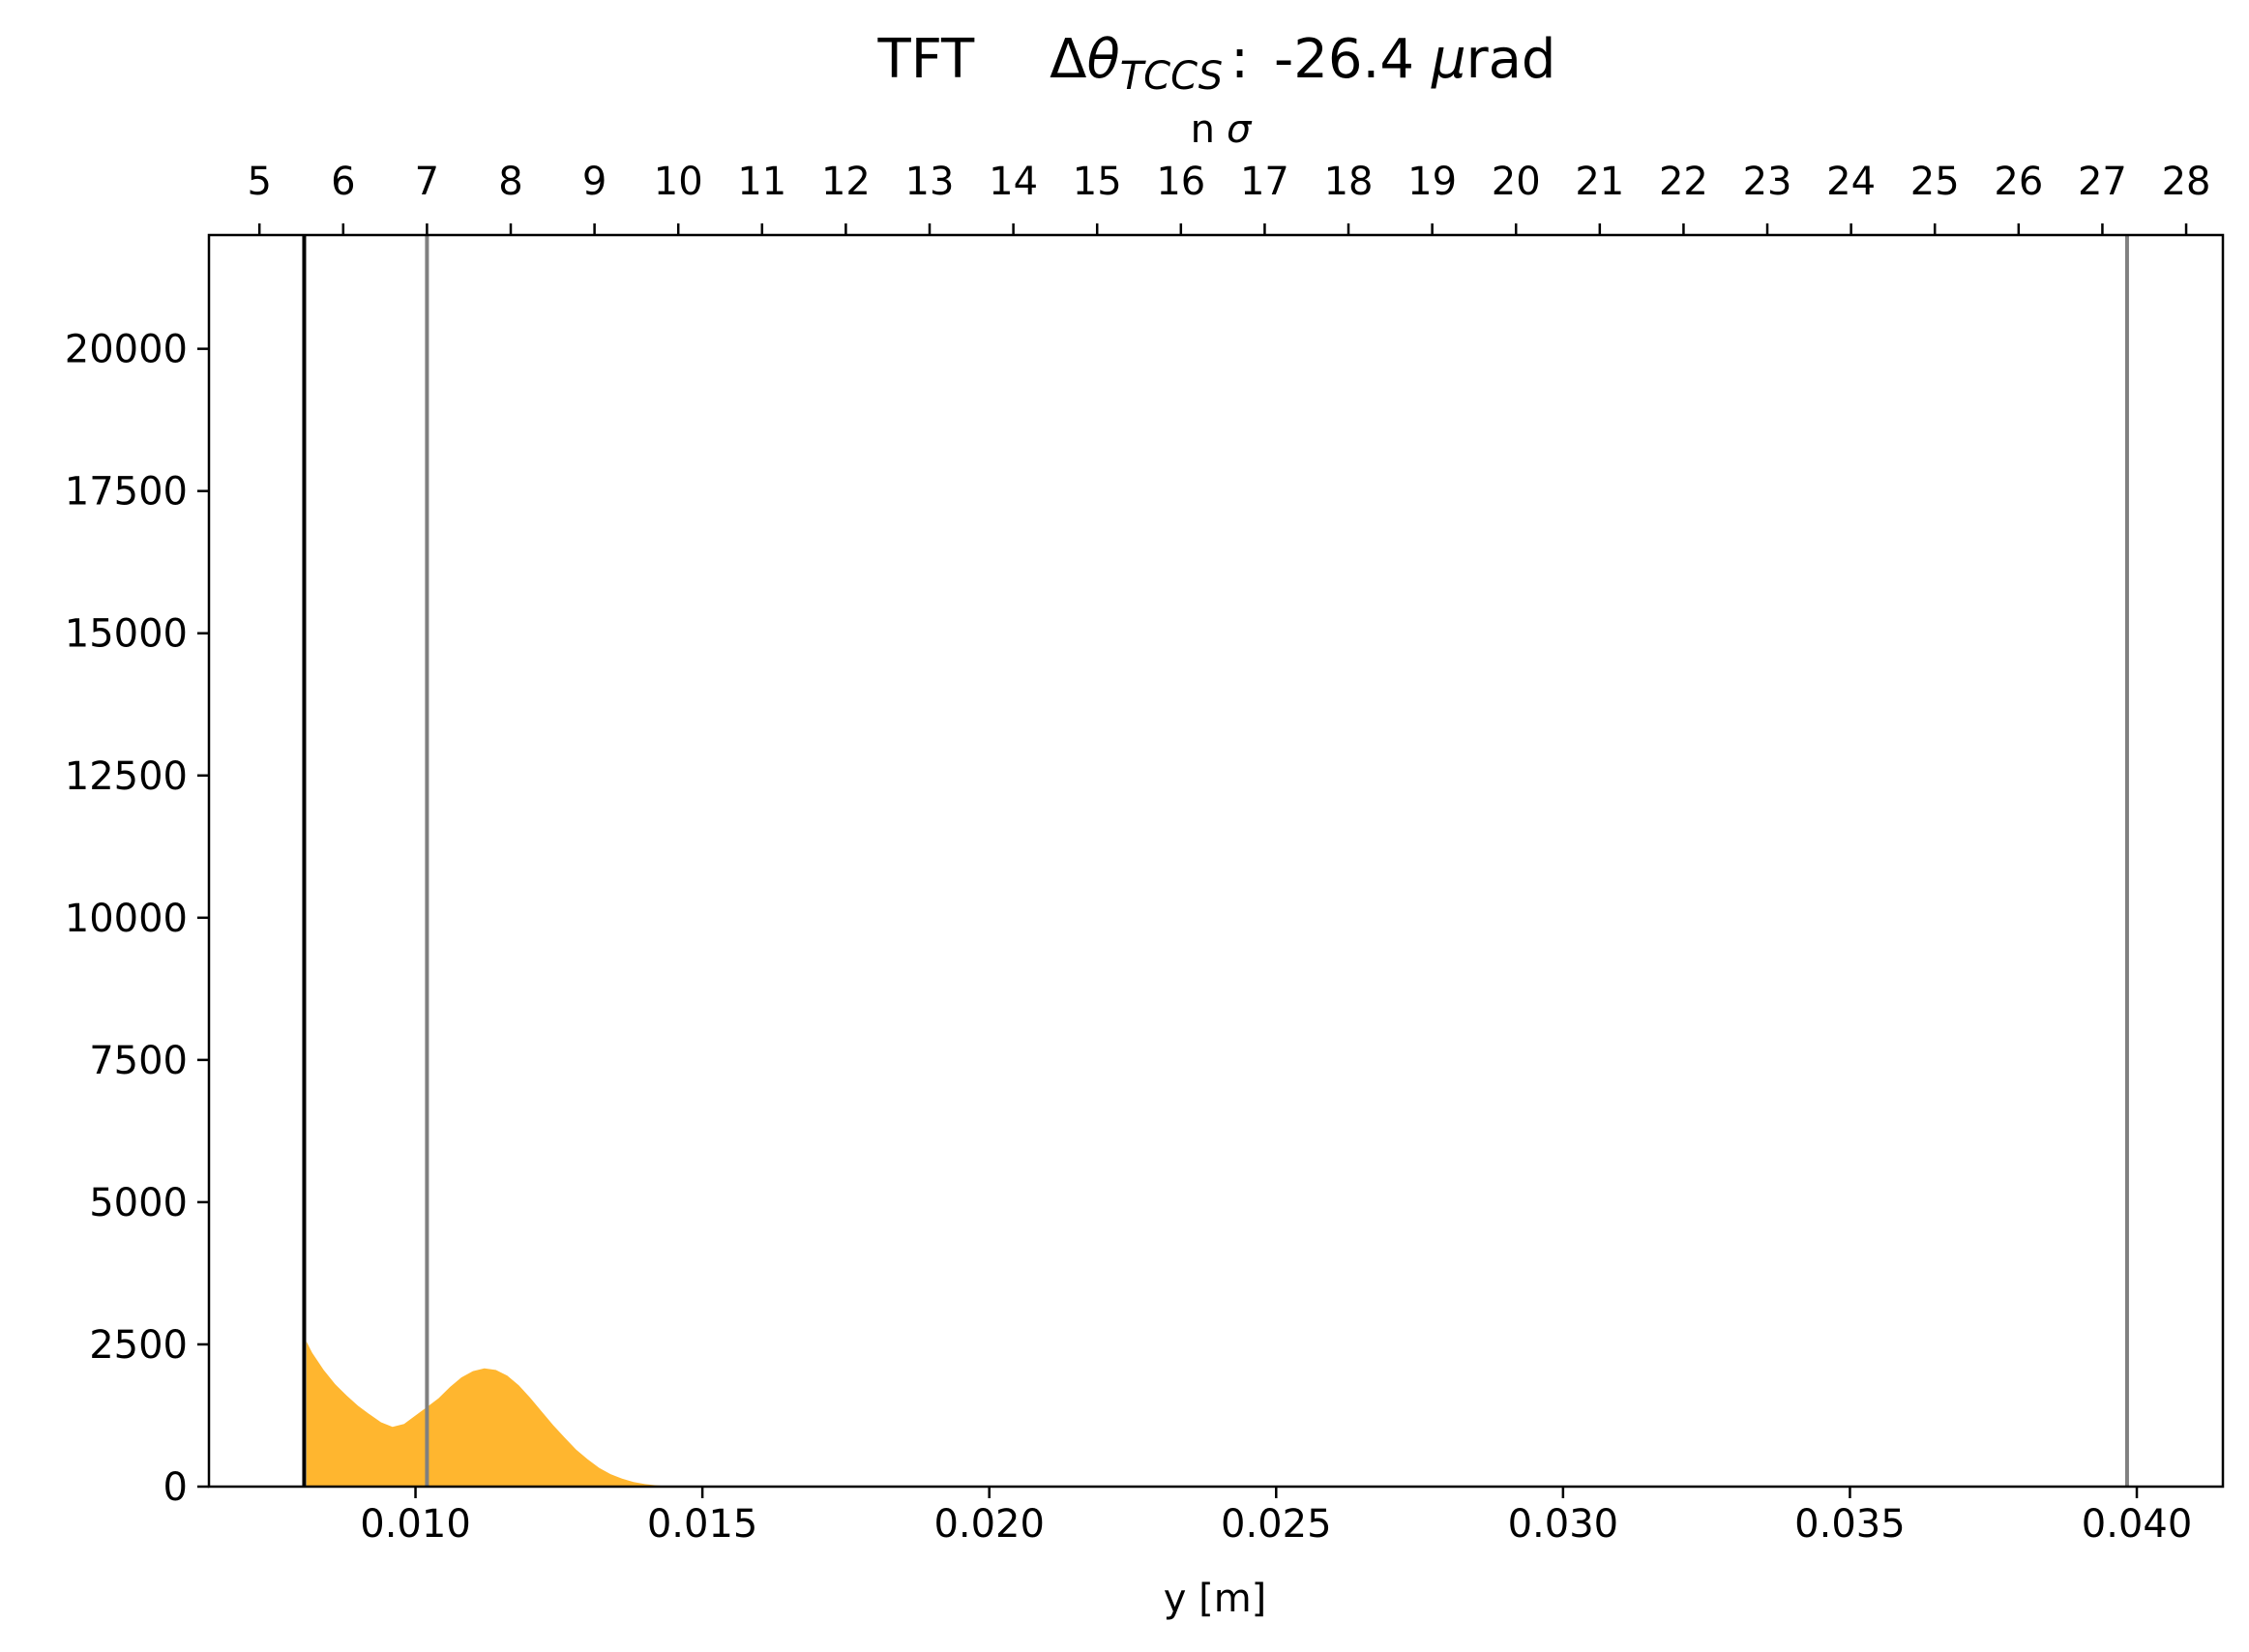 Image resolution: width=2249 pixels, height=1652 pixels. I want to click on title-subscript: TCCS, so click(1171, 76).